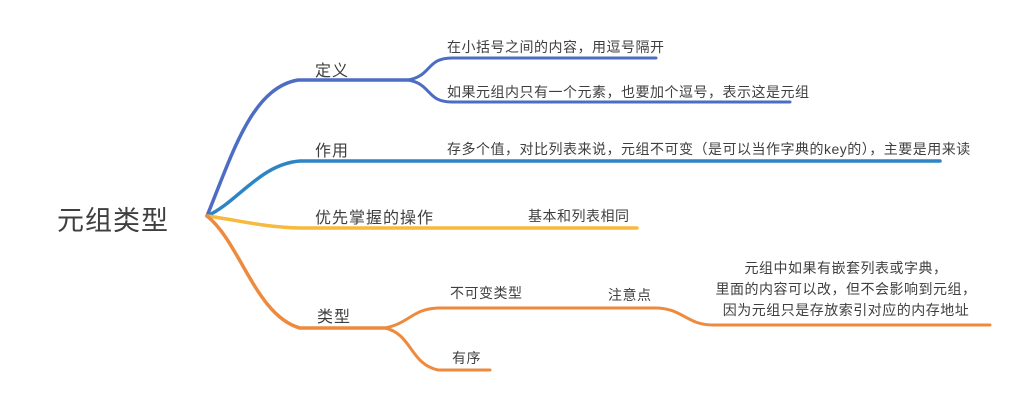 The width and height of the screenshot is (1017, 402). I want to click on topic-type: 类型, so click(334, 317).